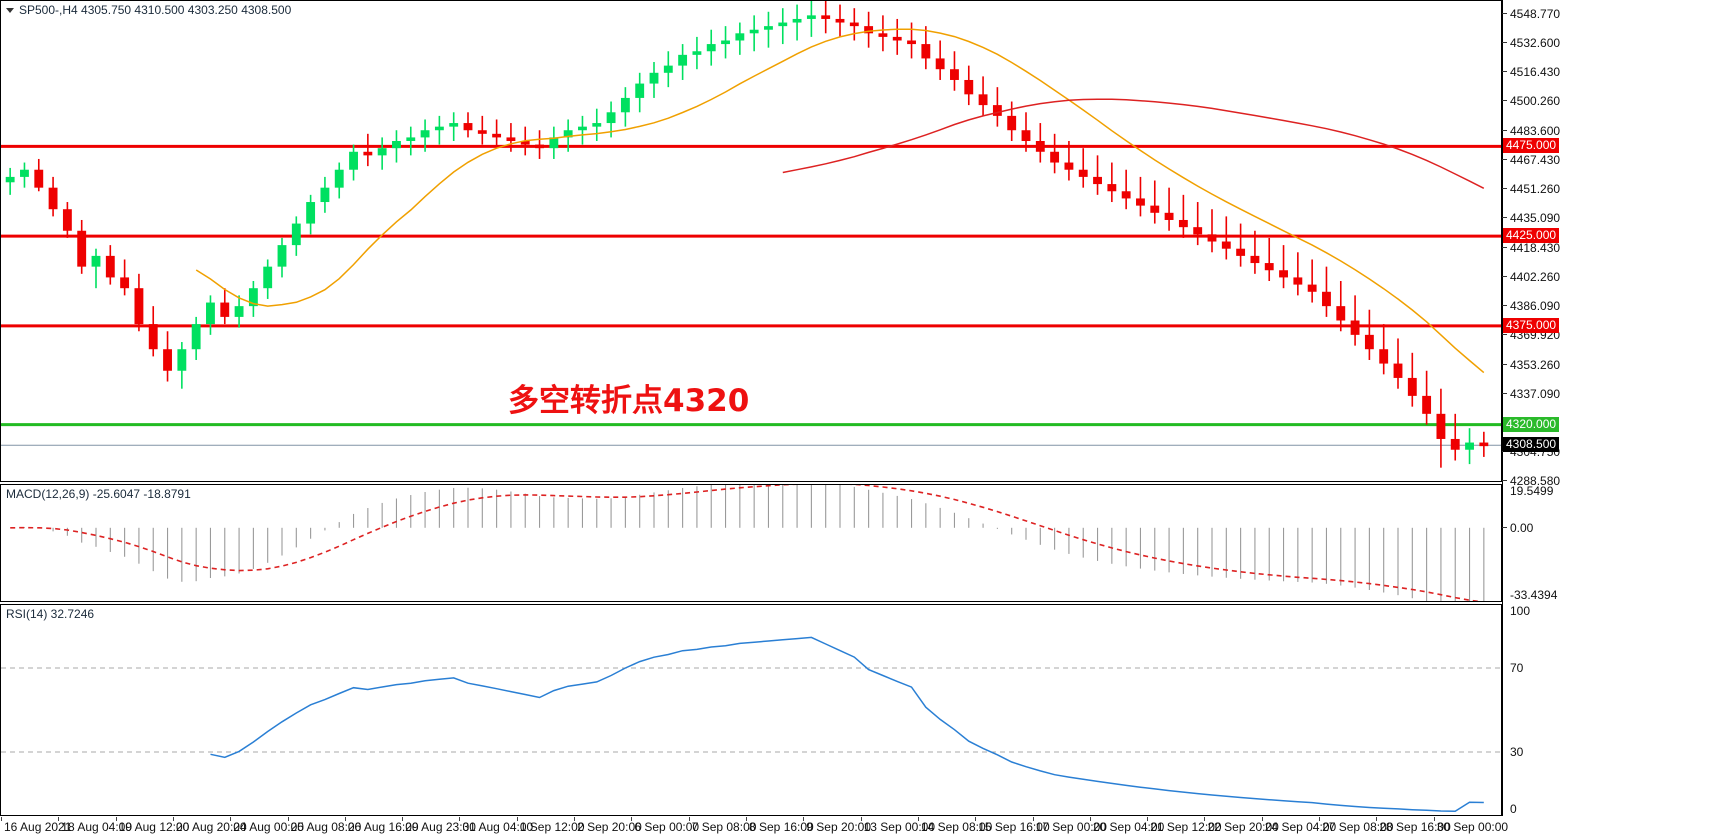 The width and height of the screenshot is (1732, 838). I want to click on time-axis-label: 30 Sep 00:00, so click(1472, 827).